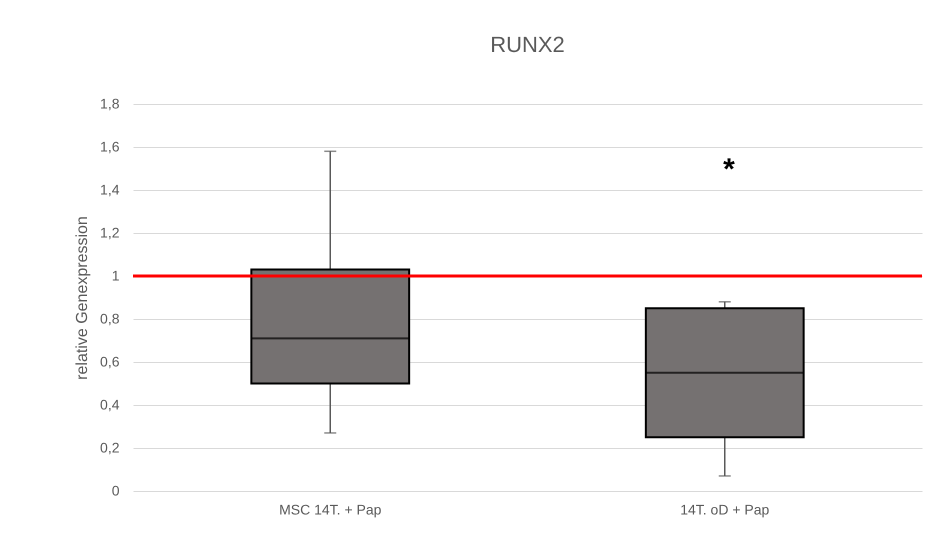 The image size is (939, 547). Describe the element at coordinates (110, 104) in the screenshot. I see `y-tick-label: 1,8` at that location.